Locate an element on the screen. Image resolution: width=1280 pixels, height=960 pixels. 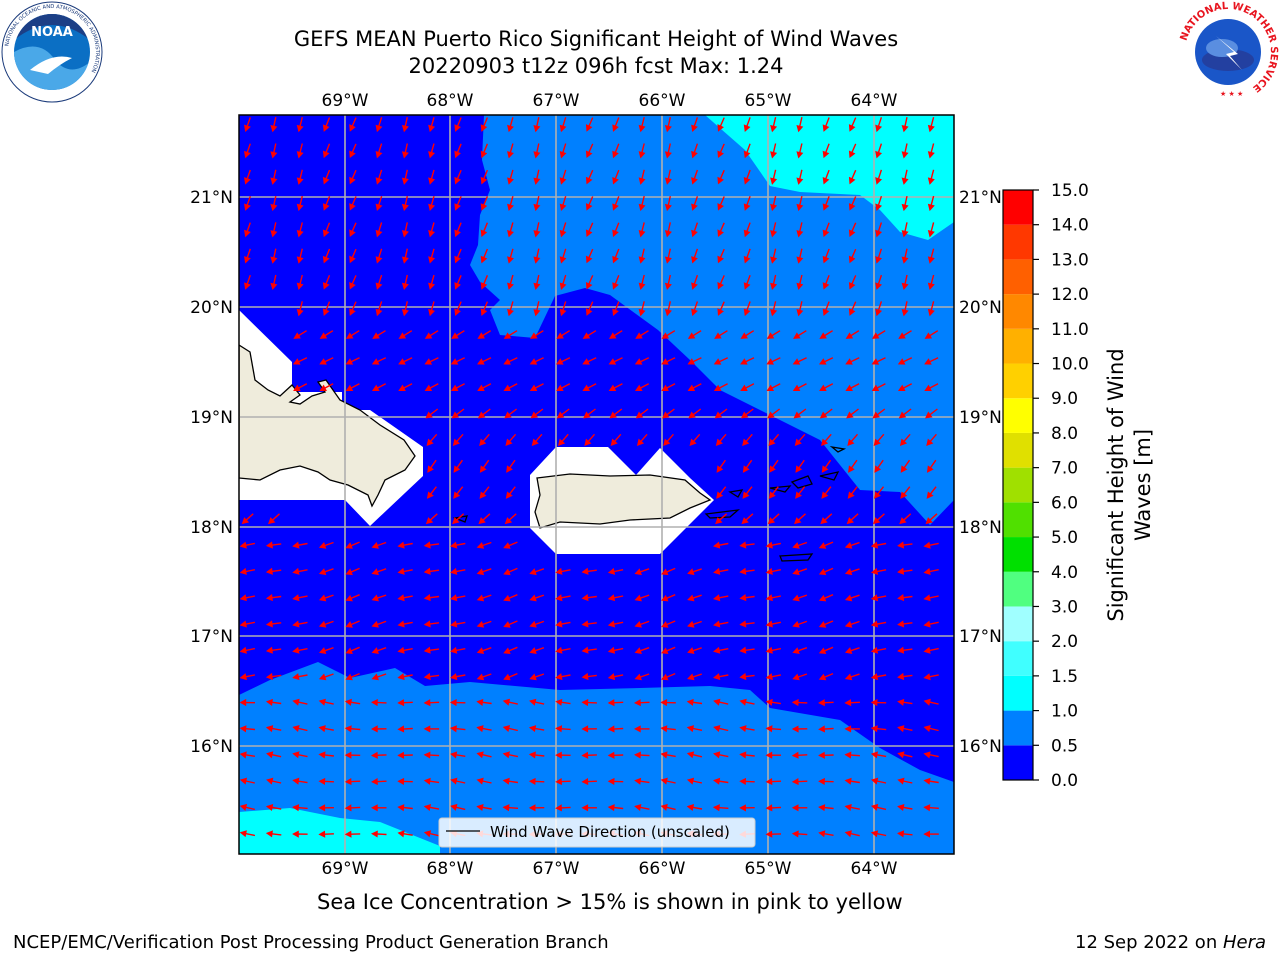
colorbar-tick-label: 3.0 is located at coordinates (1064, 607).